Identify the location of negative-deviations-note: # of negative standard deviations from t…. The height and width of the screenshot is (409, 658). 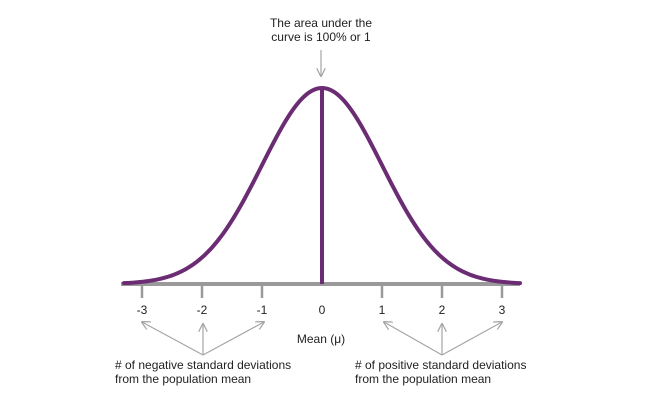
(203, 372).